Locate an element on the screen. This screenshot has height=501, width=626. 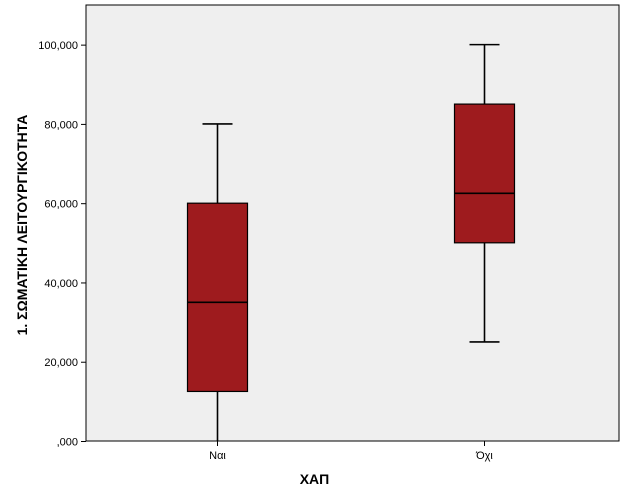
y-tick-label: 40,000 is located at coordinates (61, 284).